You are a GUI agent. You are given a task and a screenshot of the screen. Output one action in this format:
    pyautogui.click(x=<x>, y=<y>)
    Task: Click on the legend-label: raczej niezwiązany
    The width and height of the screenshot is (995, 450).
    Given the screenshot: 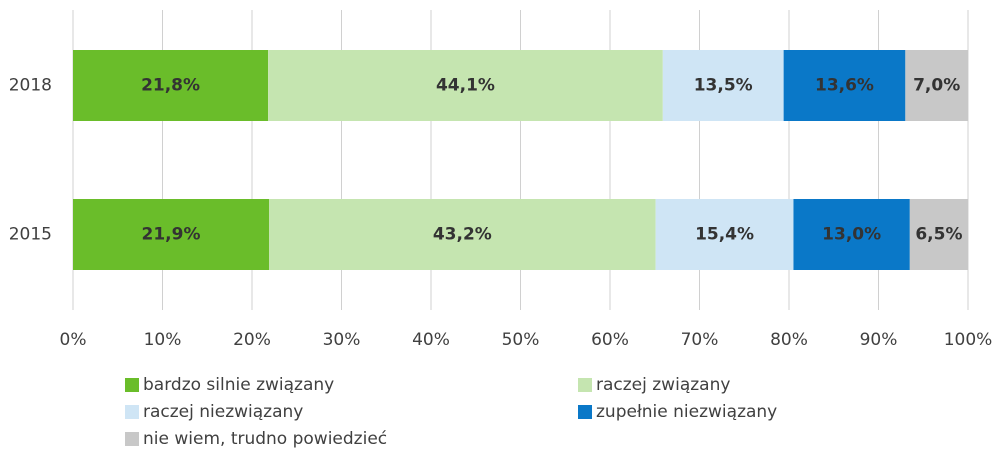 What is the action you would take?
    pyautogui.click(x=223, y=412)
    